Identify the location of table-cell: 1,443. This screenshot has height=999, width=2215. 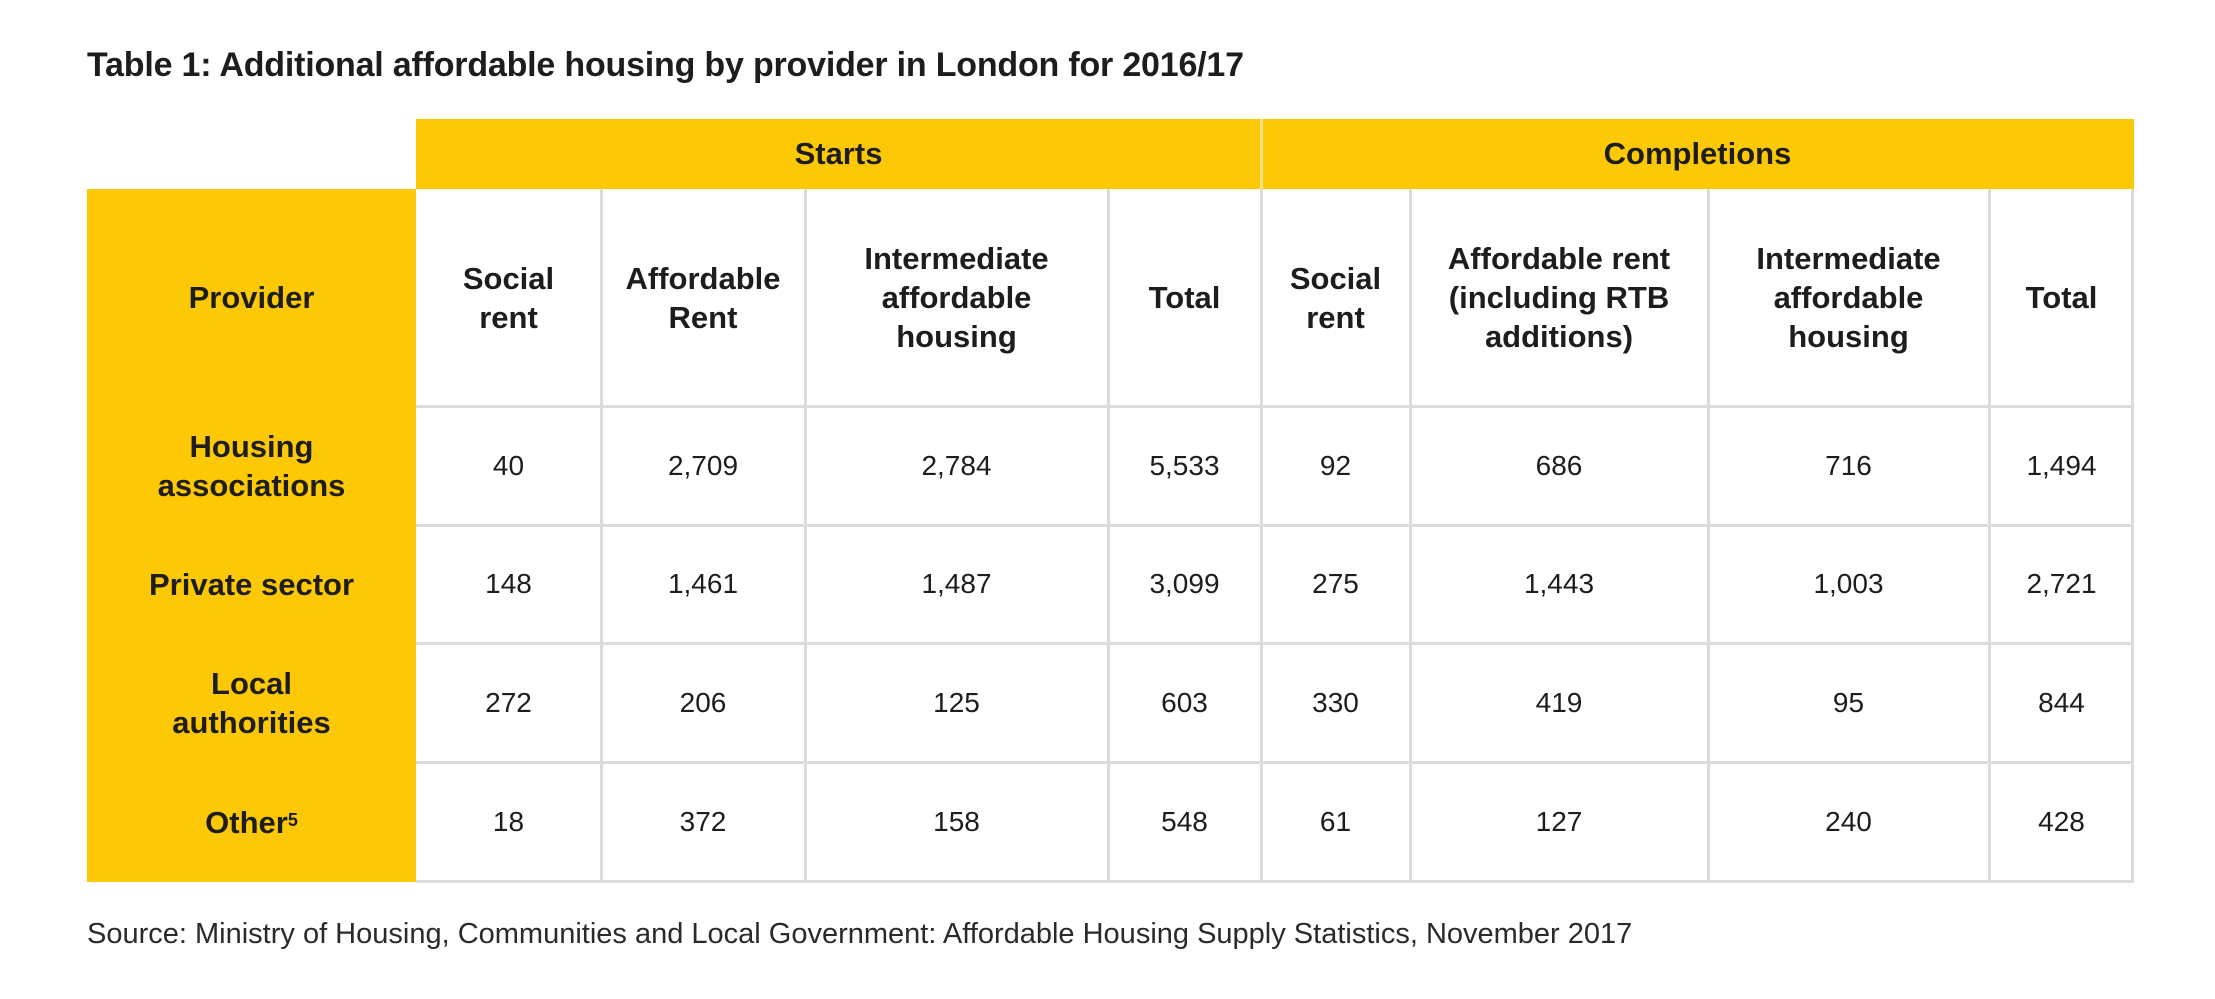
(1559, 584).